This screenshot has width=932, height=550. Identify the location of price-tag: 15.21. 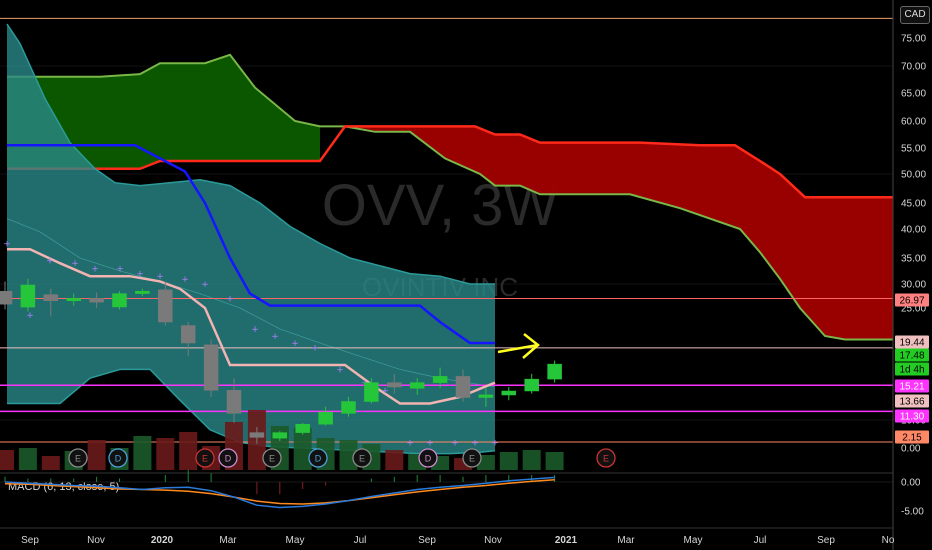
(912, 386).